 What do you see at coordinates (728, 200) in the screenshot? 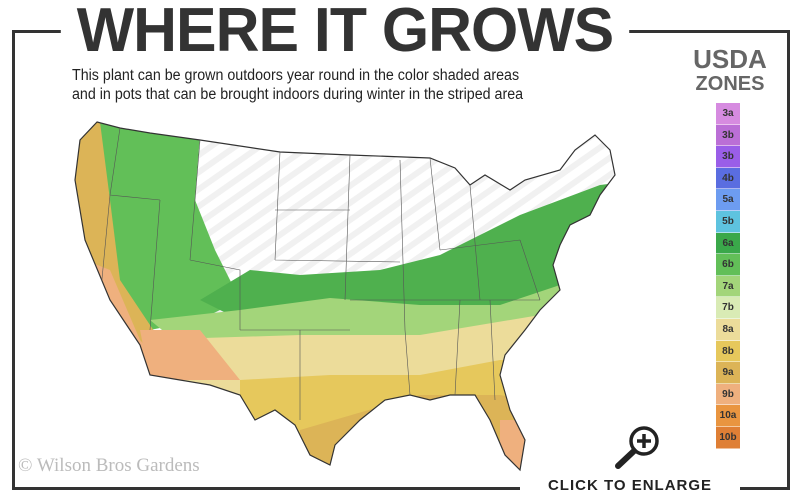
I see `legend-zone-5a: 5a` at bounding box center [728, 200].